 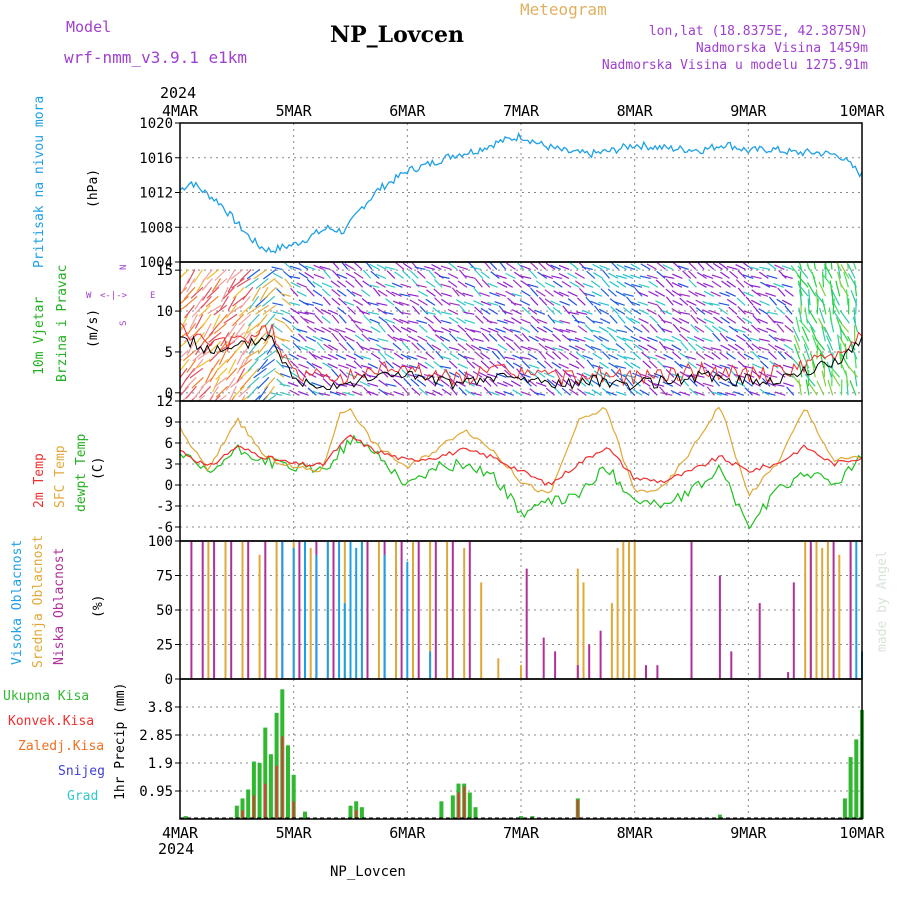 I want to click on y-tick-label: 1008, so click(x=156, y=228).